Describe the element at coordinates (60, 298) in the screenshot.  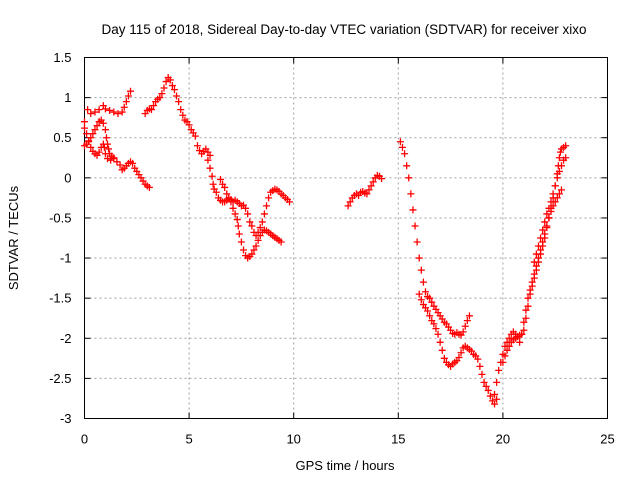
I see `y-tick-label: -1.5` at that location.